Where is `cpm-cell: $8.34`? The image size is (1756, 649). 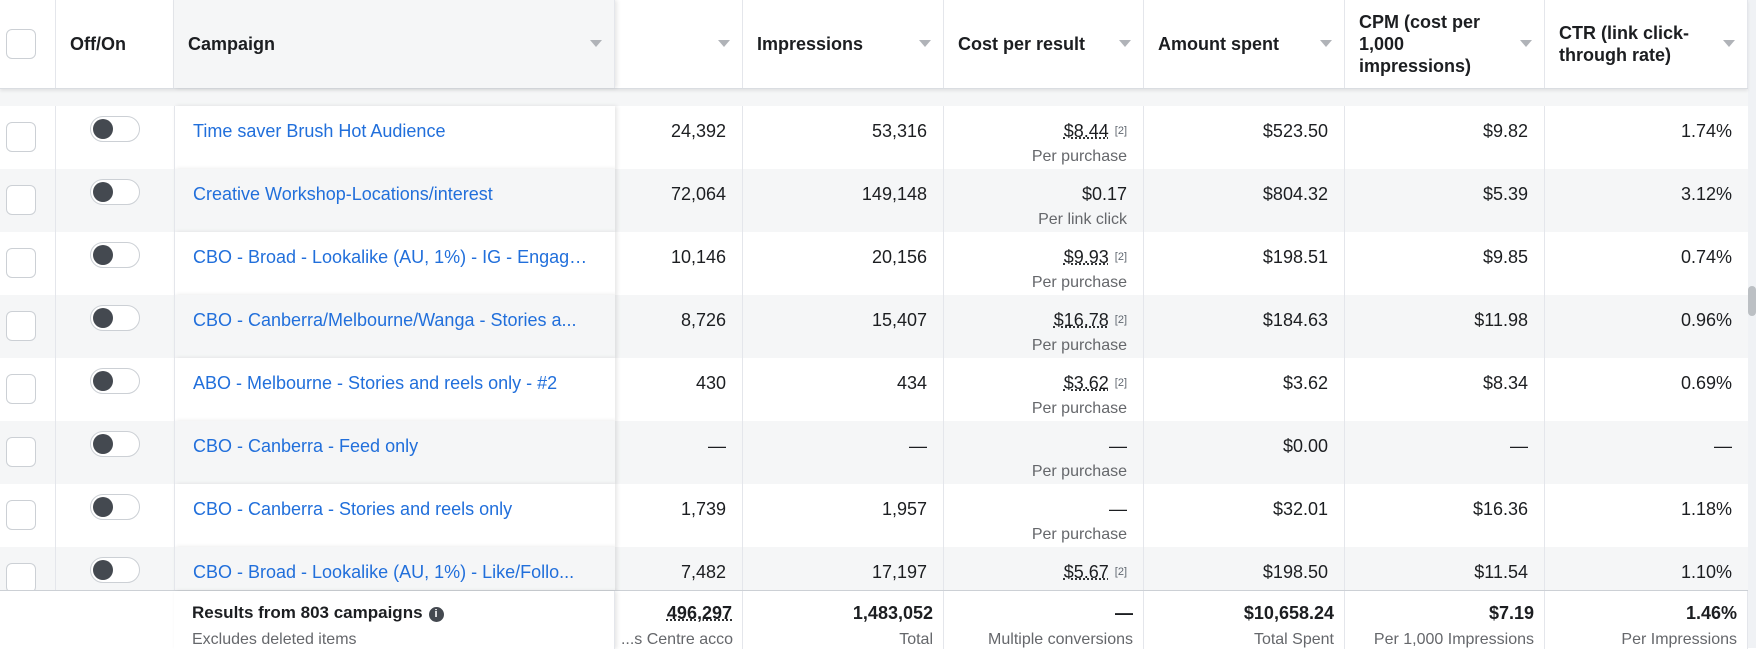 cpm-cell: $8.34 is located at coordinates (1445, 389).